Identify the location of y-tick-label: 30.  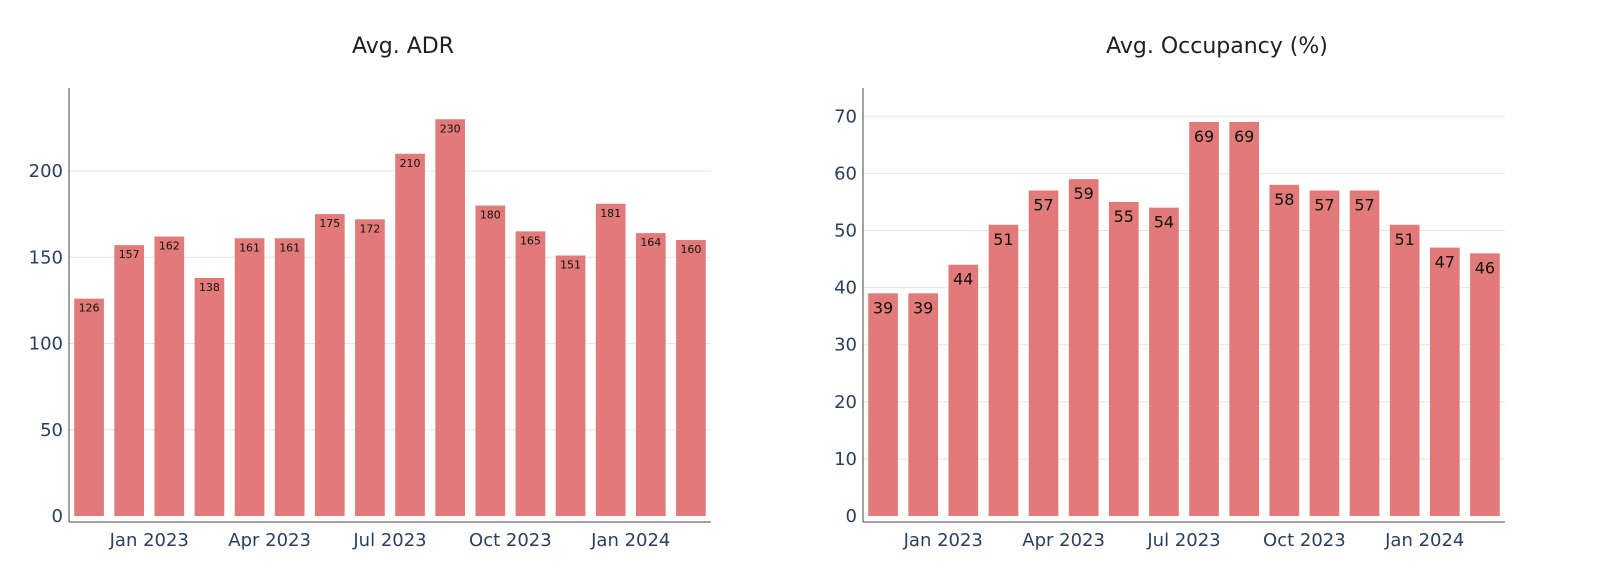
(845, 345).